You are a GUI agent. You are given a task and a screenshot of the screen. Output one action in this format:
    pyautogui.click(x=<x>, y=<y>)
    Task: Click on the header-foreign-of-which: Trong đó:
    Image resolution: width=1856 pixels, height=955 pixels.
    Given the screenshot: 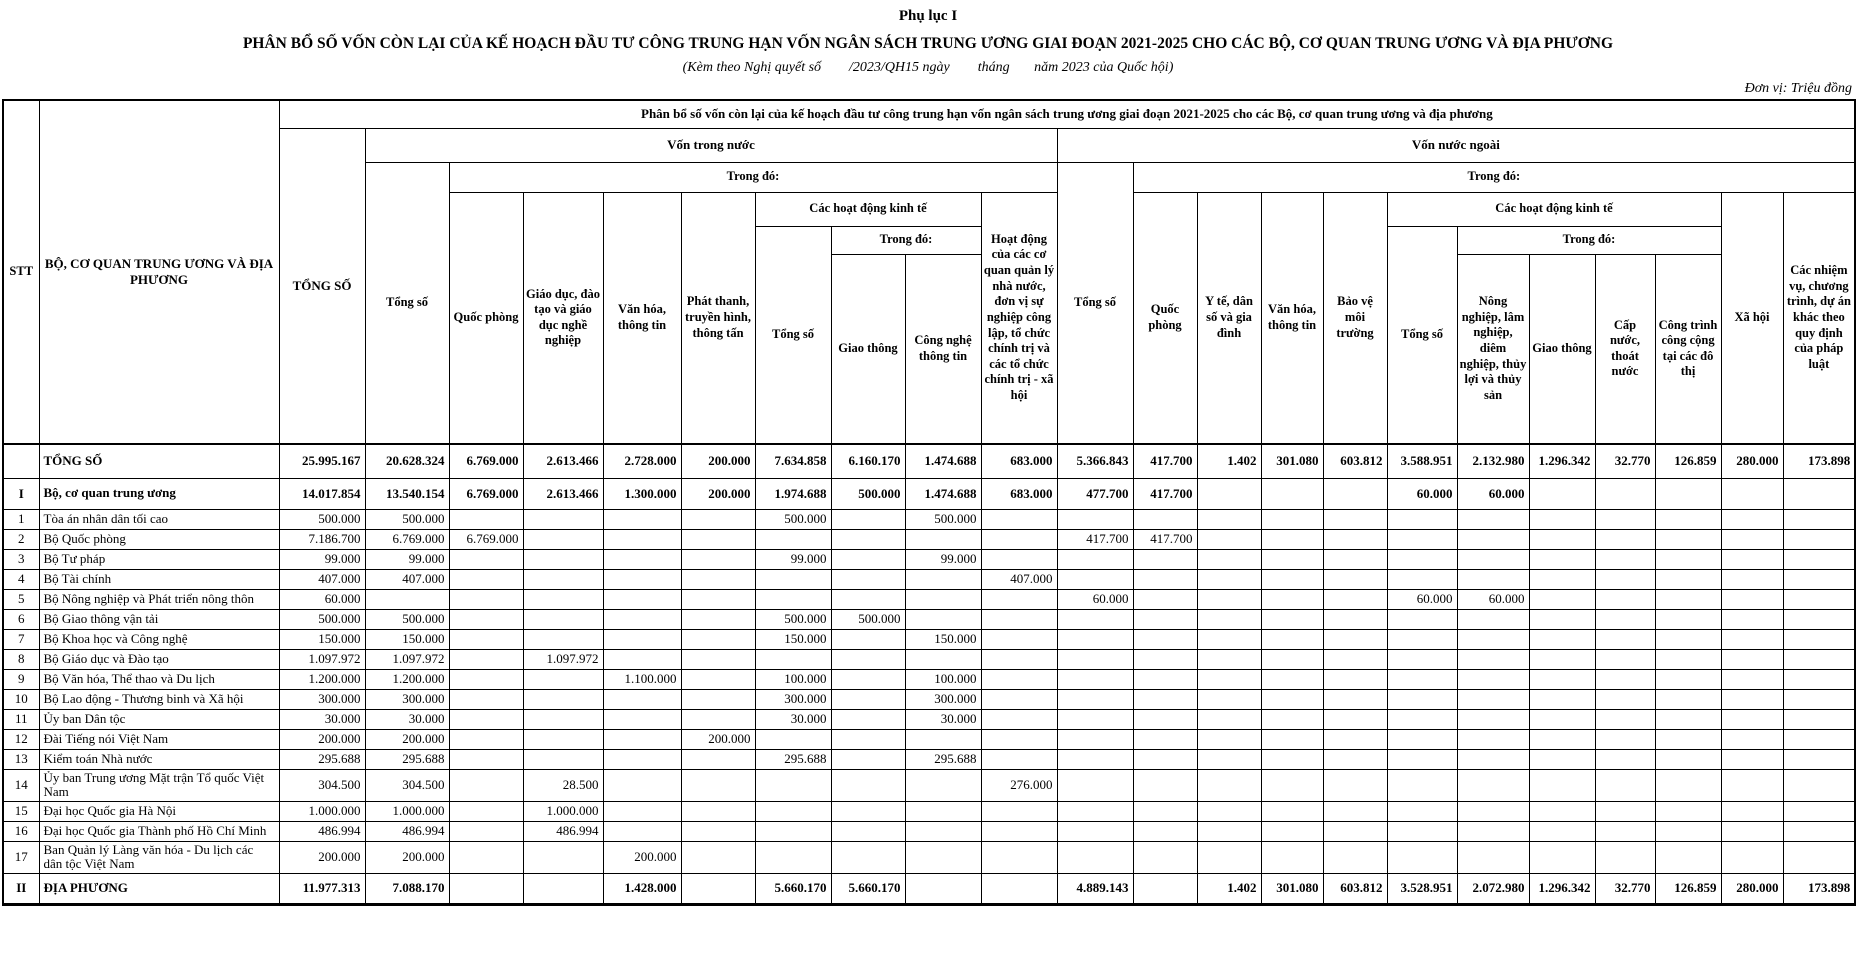 What is the action you would take?
    pyautogui.click(x=1494, y=177)
    